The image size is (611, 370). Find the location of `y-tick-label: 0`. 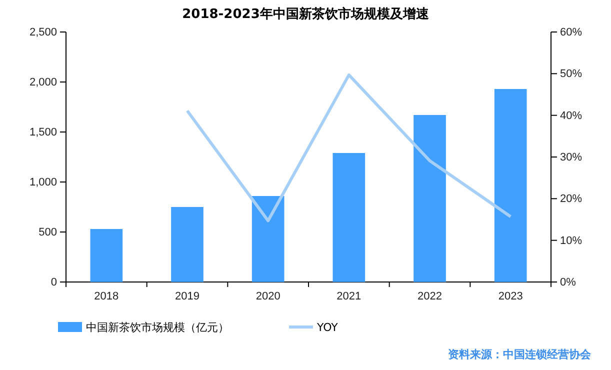

y-tick-label: 0 is located at coordinates (53, 282).